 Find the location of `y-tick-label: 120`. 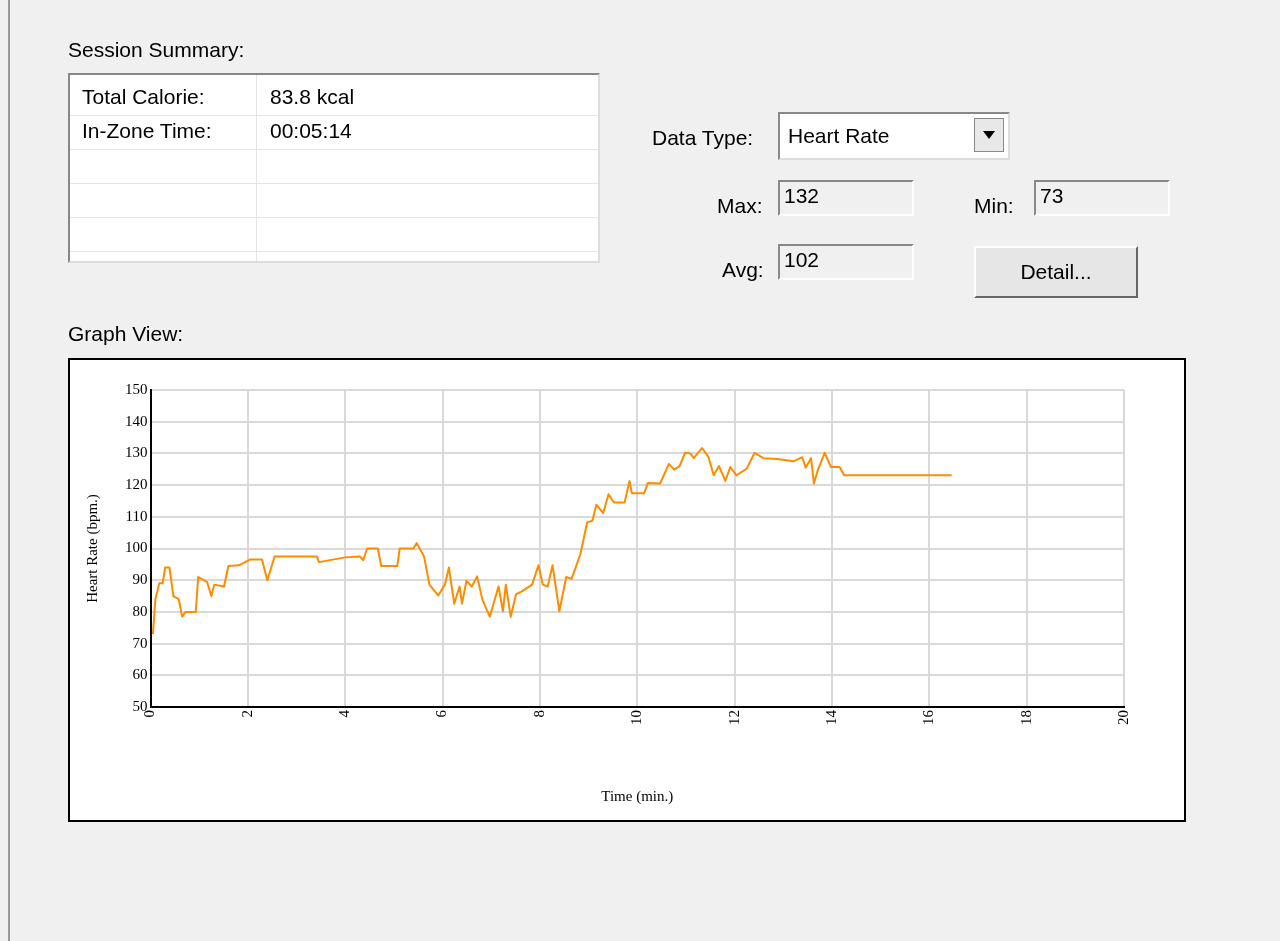

y-tick-label: 120 is located at coordinates (136, 484).